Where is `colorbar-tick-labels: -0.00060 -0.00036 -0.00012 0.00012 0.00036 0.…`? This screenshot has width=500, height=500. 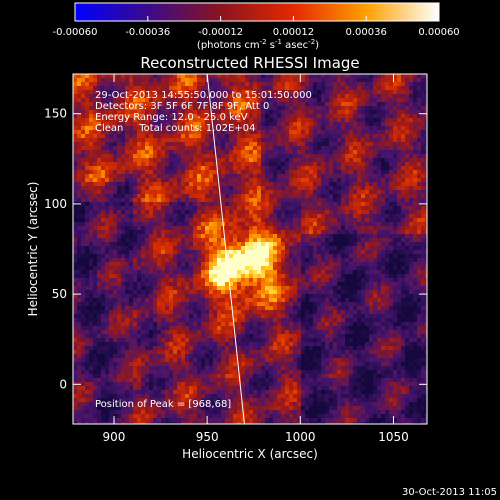 colorbar-tick-labels: -0.00060 -0.00036 -0.00012 0.00012 0.00036 0.… is located at coordinates (256, 32).